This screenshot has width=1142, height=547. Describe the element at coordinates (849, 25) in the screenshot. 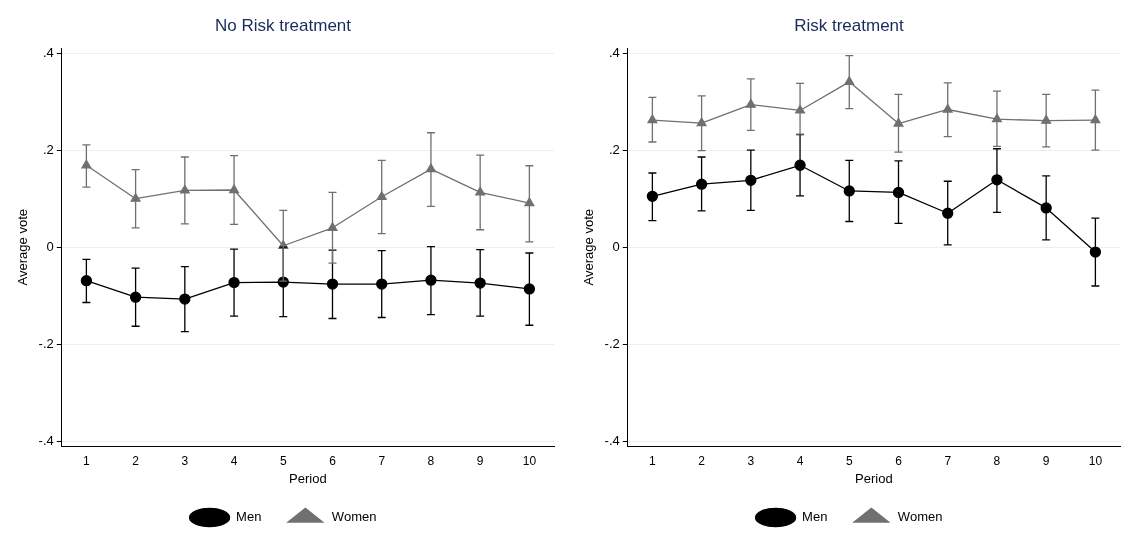

I see `chart-title: Risk treatment` at that location.